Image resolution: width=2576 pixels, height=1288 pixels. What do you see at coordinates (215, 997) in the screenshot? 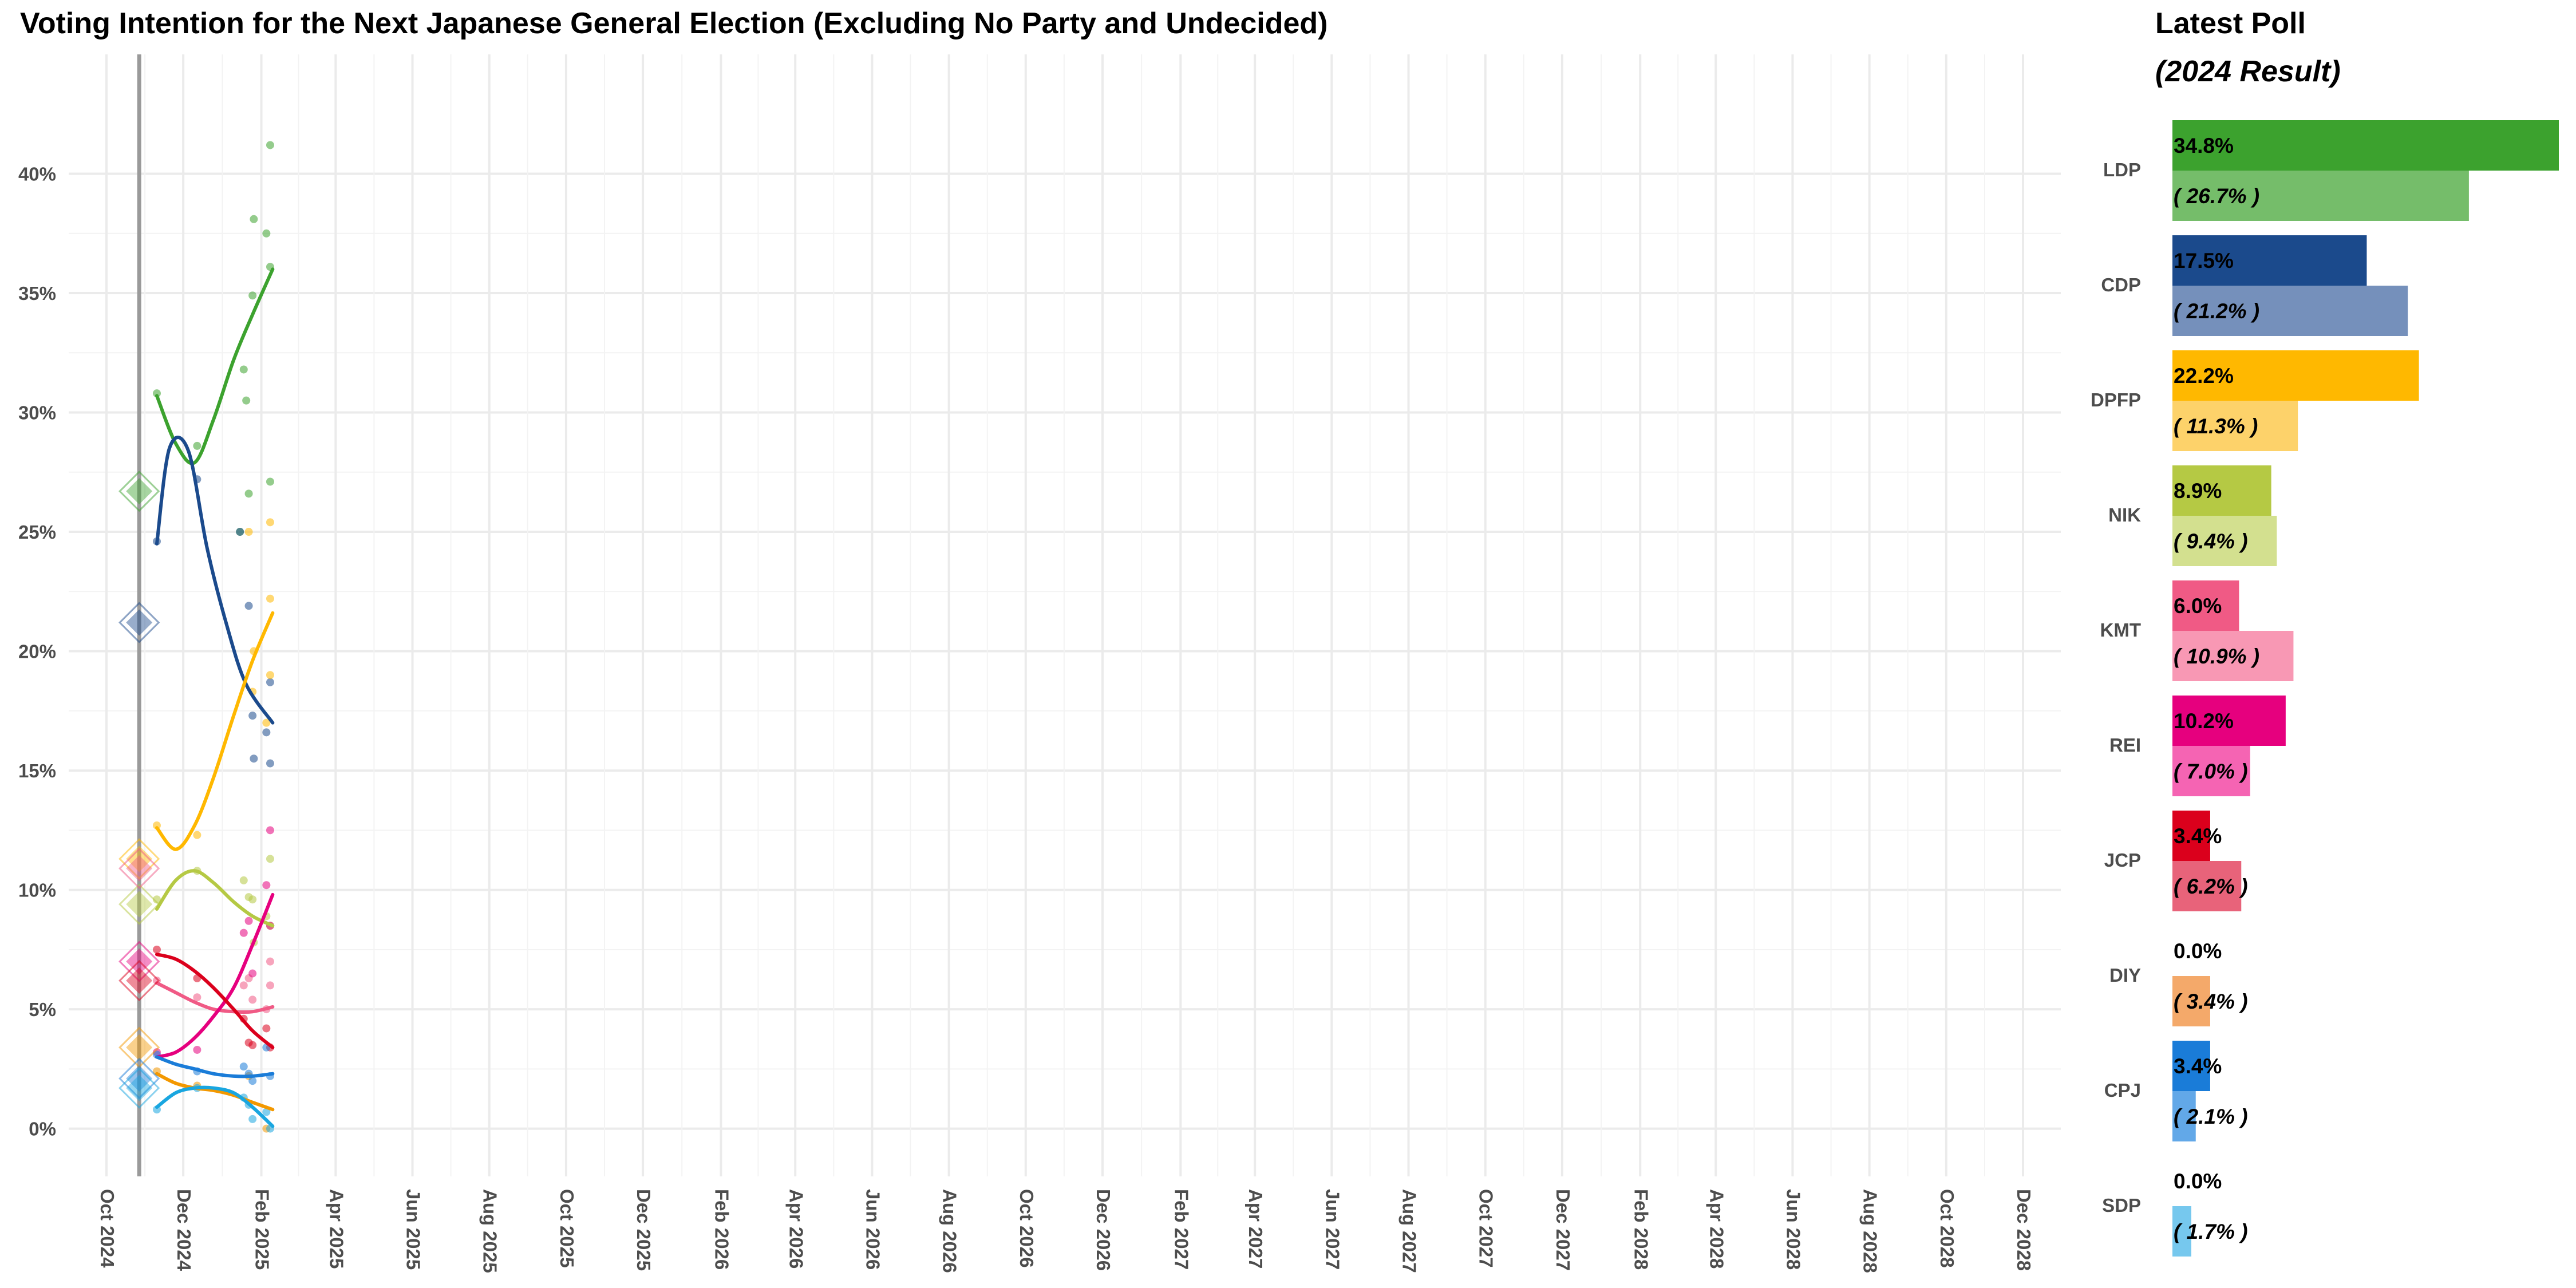
I see `kmt-trend-line` at bounding box center [215, 997].